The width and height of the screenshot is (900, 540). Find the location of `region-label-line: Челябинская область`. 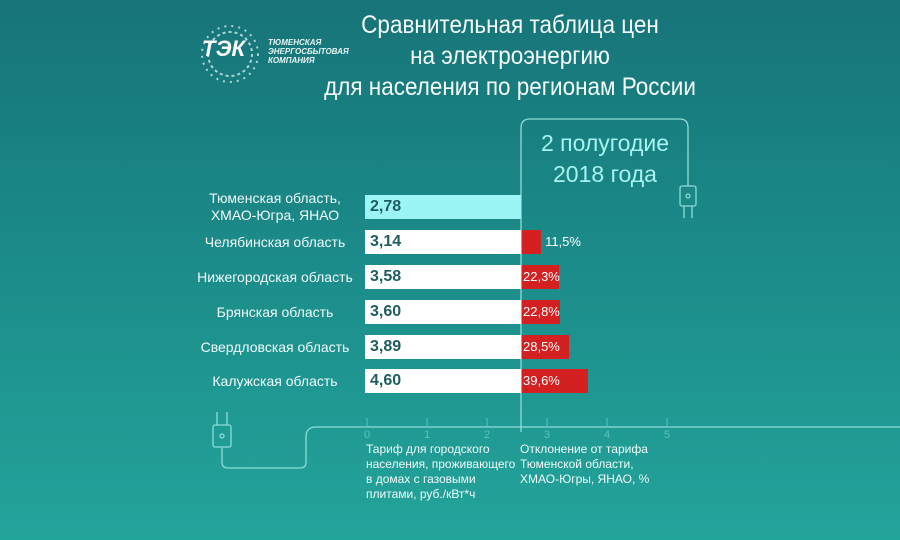

region-label-line: Челябинская область is located at coordinates (275, 241).